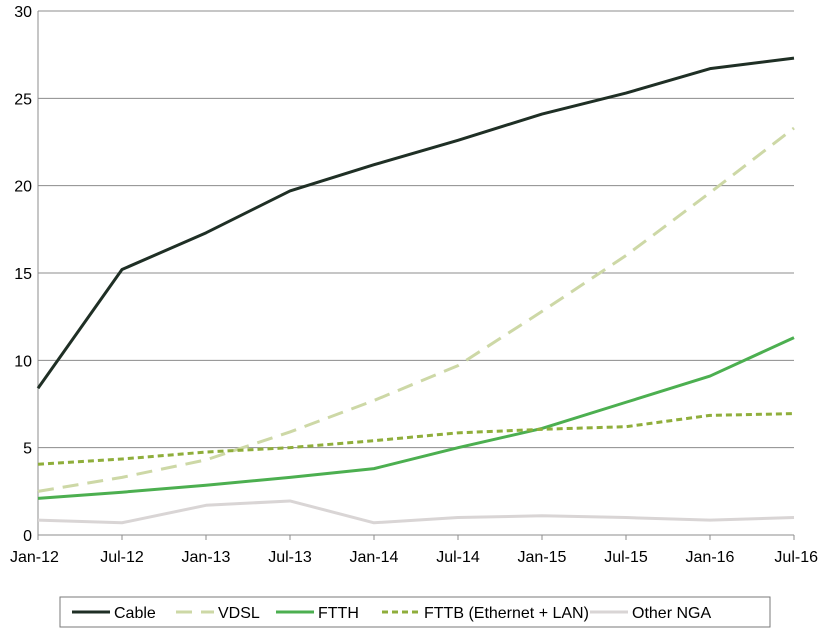  I want to click on x-tick-label: Jan-16, so click(710, 557).